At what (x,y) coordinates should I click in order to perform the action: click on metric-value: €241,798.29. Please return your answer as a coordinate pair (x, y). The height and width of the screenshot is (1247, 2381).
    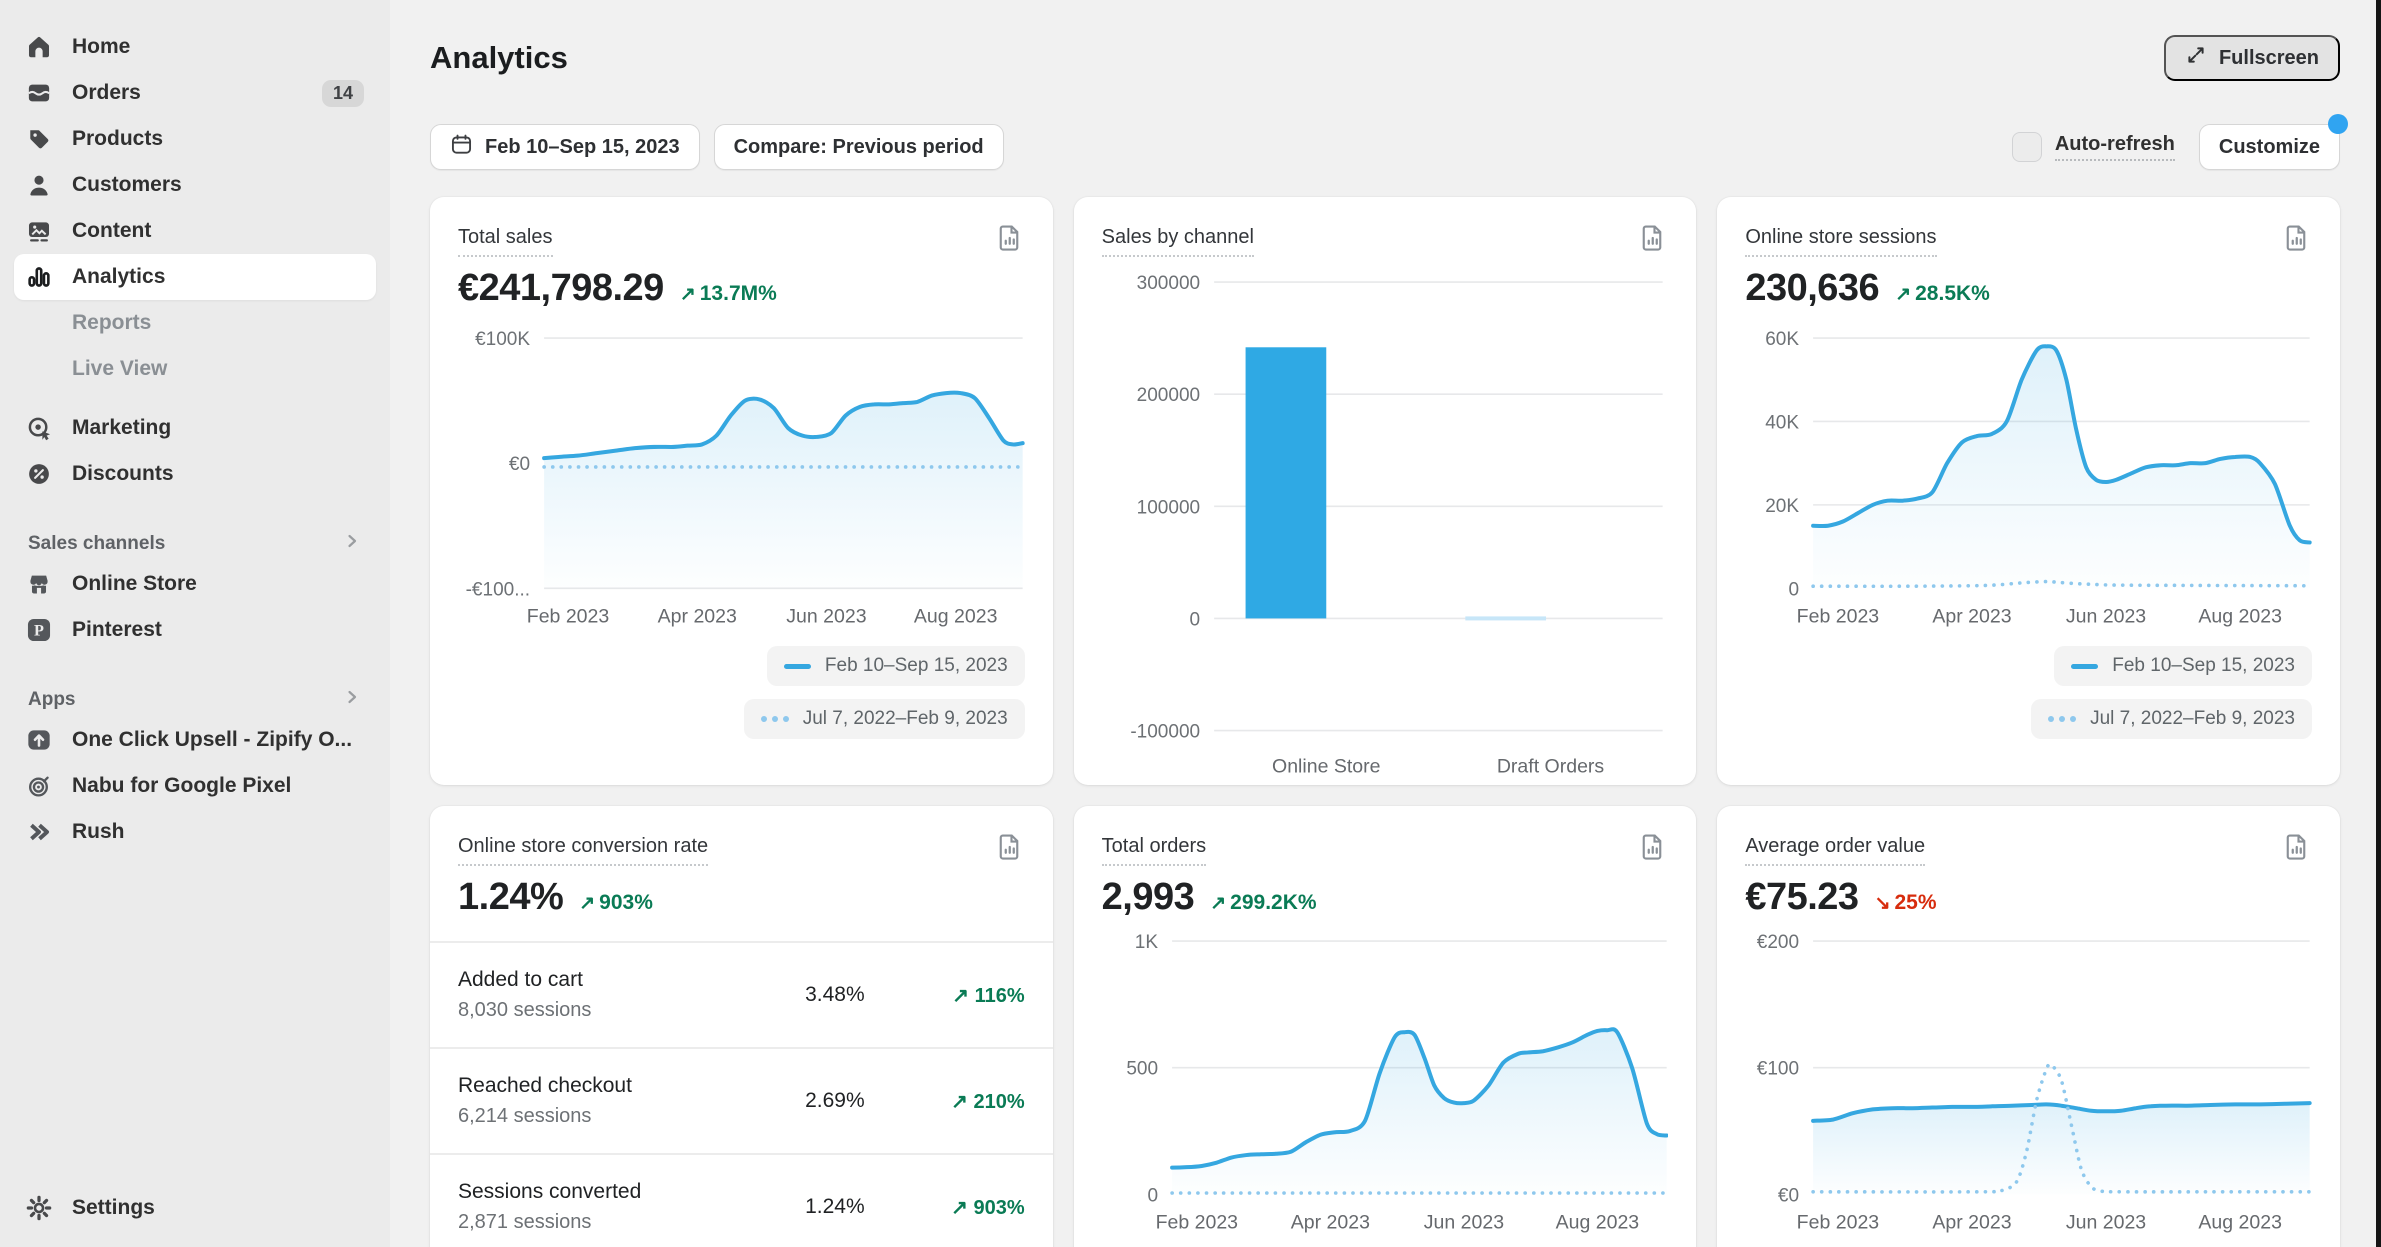
    Looking at the image, I should click on (561, 288).